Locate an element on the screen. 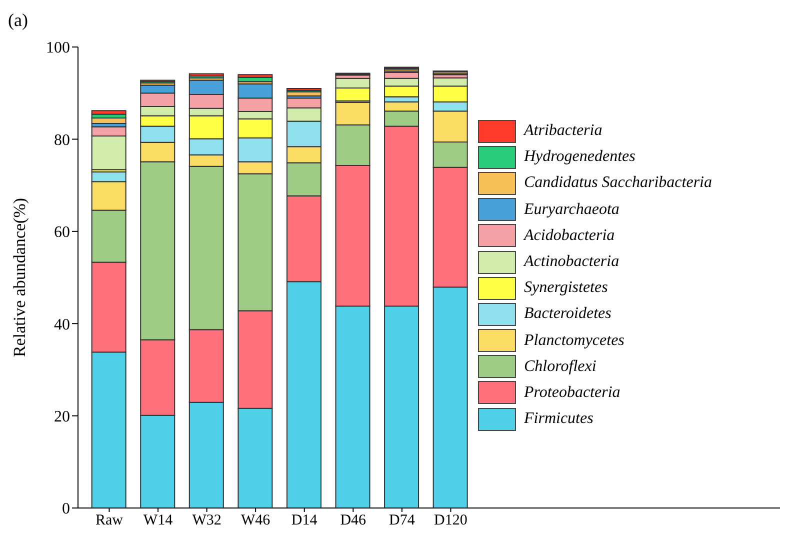 This screenshot has width=788, height=549. legend-label: Actinobacteria is located at coordinates (572, 262).